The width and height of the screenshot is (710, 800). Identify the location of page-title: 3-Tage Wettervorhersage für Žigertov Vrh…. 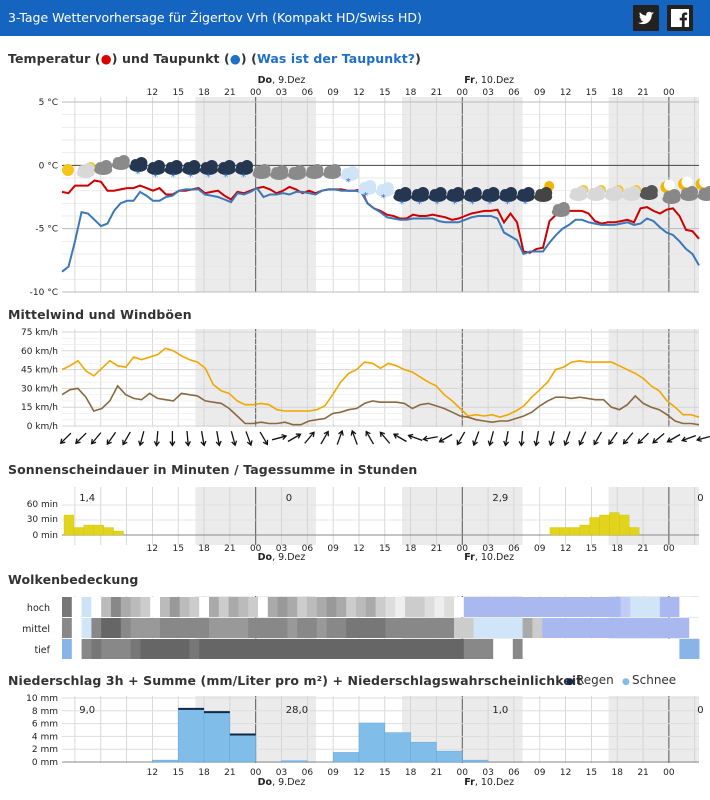
(215, 17).